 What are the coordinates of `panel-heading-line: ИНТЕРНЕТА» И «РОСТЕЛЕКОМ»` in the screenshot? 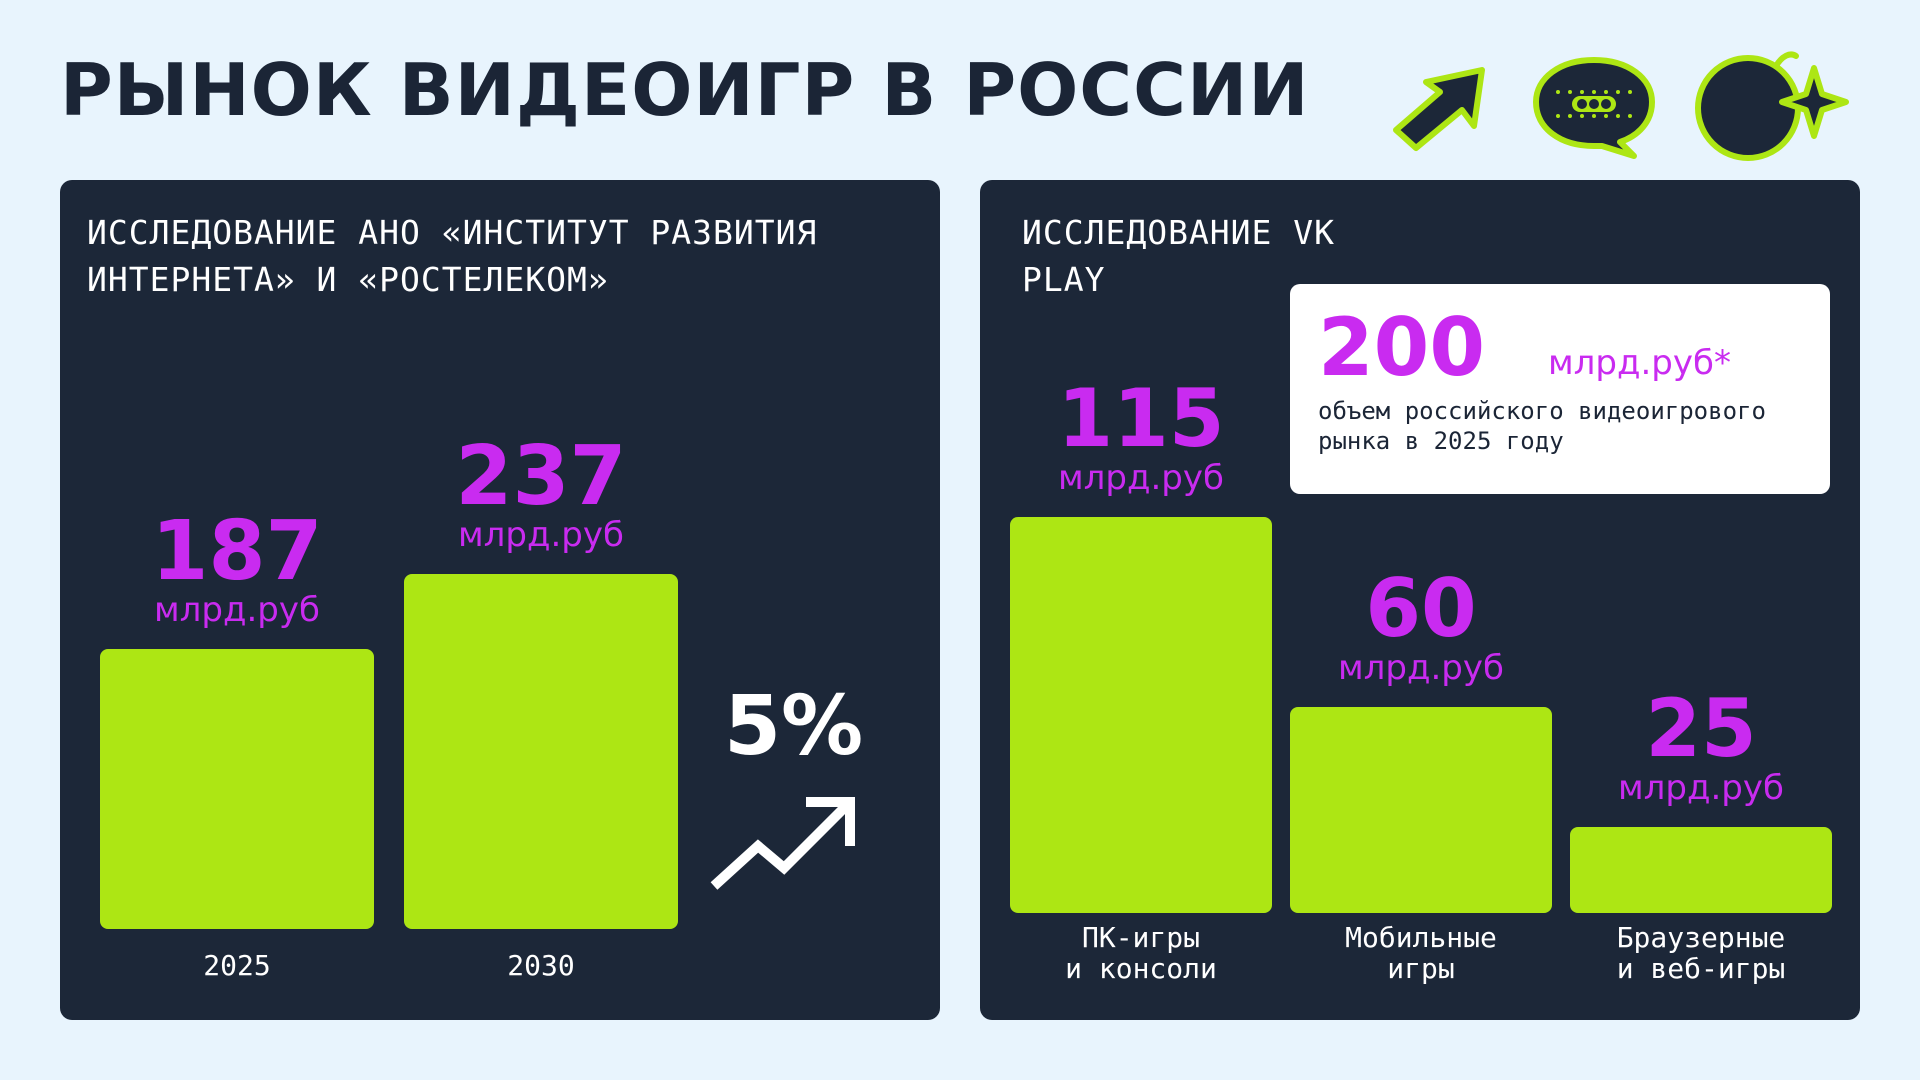 It's located at (348, 279).